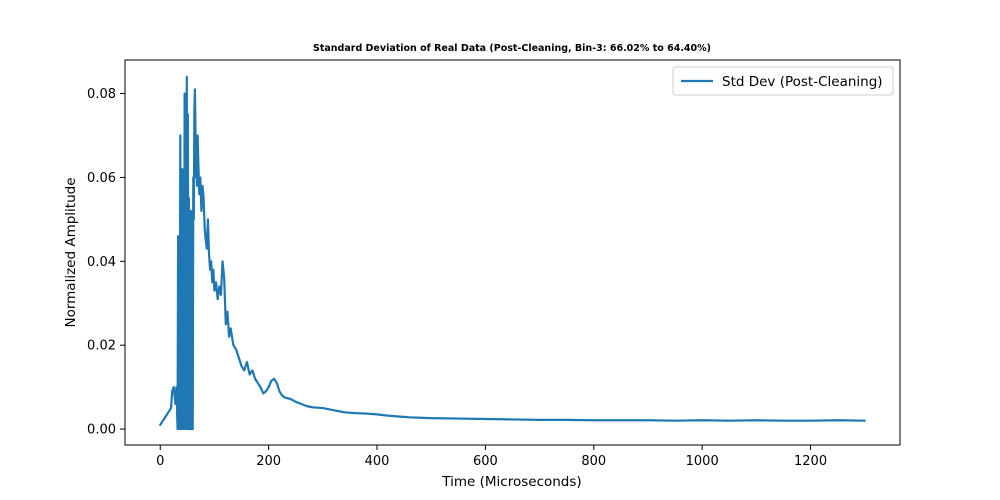 This screenshot has width=1000, height=500. What do you see at coordinates (702, 461) in the screenshot?
I see `x-tick-label: 1000` at bounding box center [702, 461].